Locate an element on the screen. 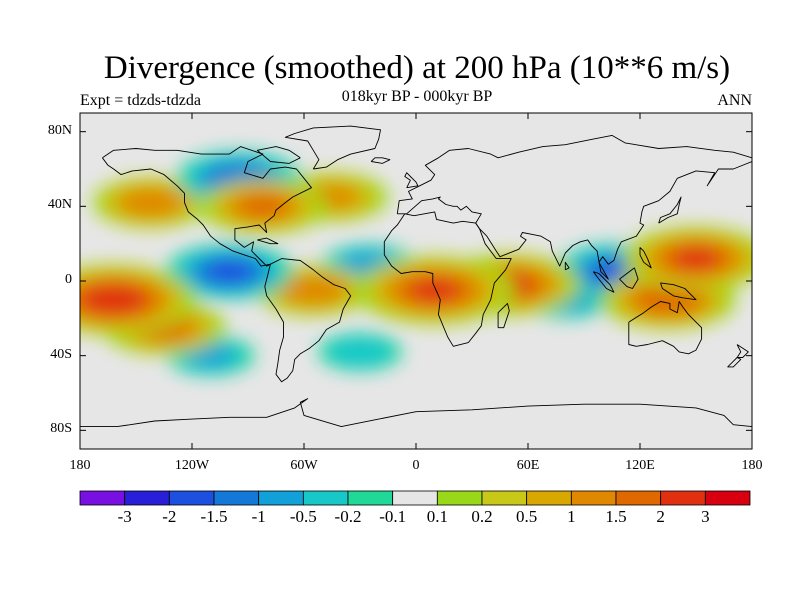 The width and height of the screenshot is (800, 600). colorbar-label: 3 is located at coordinates (705, 516).